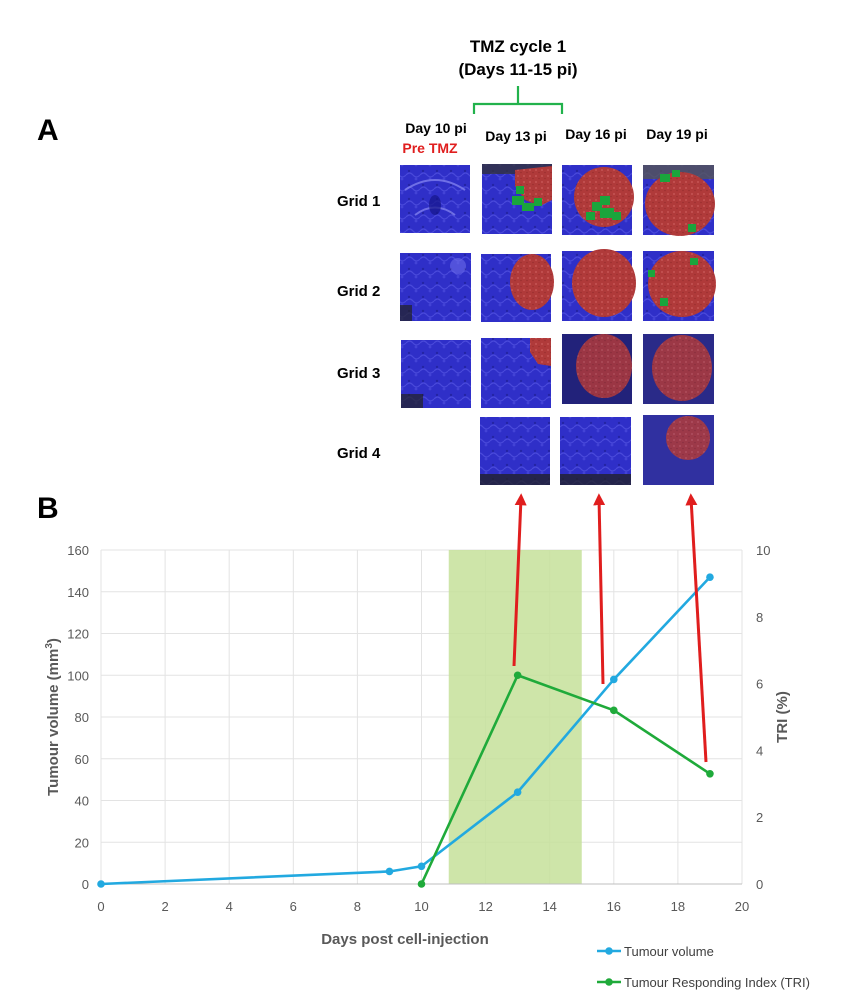  What do you see at coordinates (519, 580) in the screenshot?
I see `arrow-day13` at bounding box center [519, 580].